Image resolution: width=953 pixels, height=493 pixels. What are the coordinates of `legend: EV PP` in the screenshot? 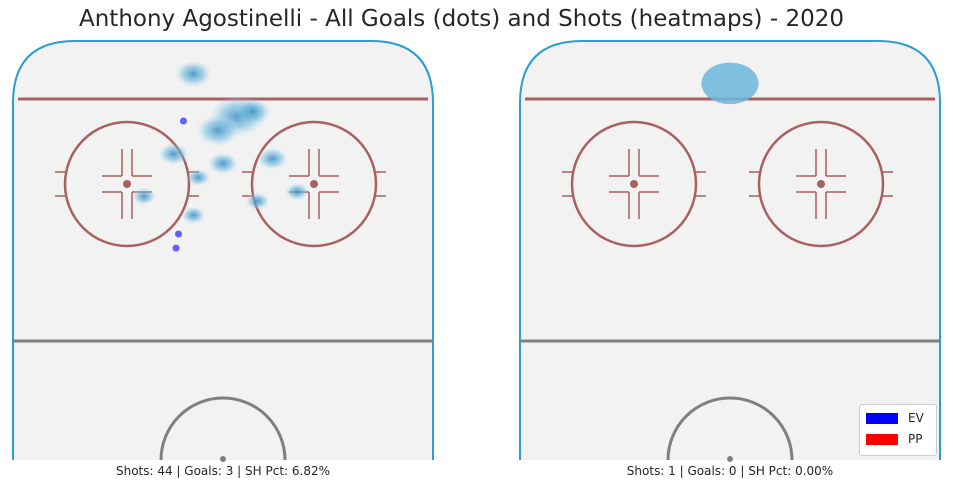 It's located at (898, 430).